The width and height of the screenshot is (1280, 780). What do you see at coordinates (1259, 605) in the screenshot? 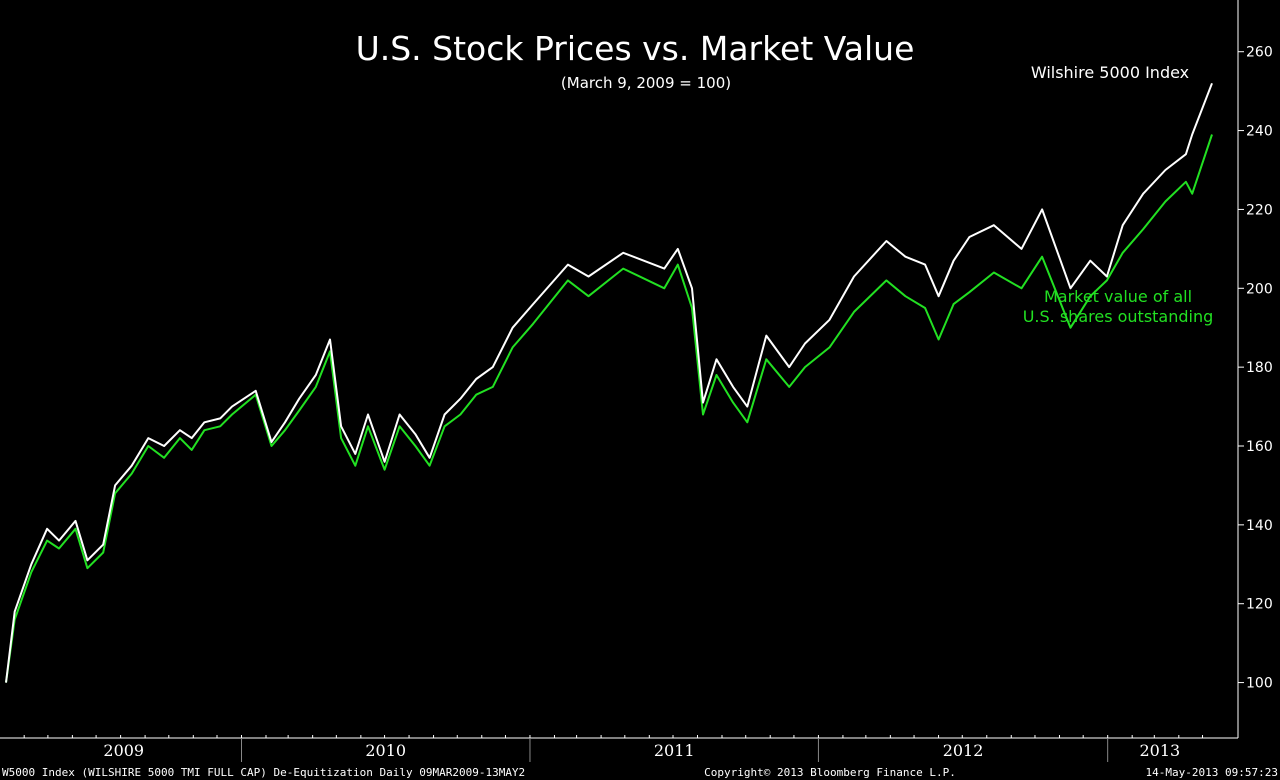
I see `y-tick-label: 120` at bounding box center [1259, 605].